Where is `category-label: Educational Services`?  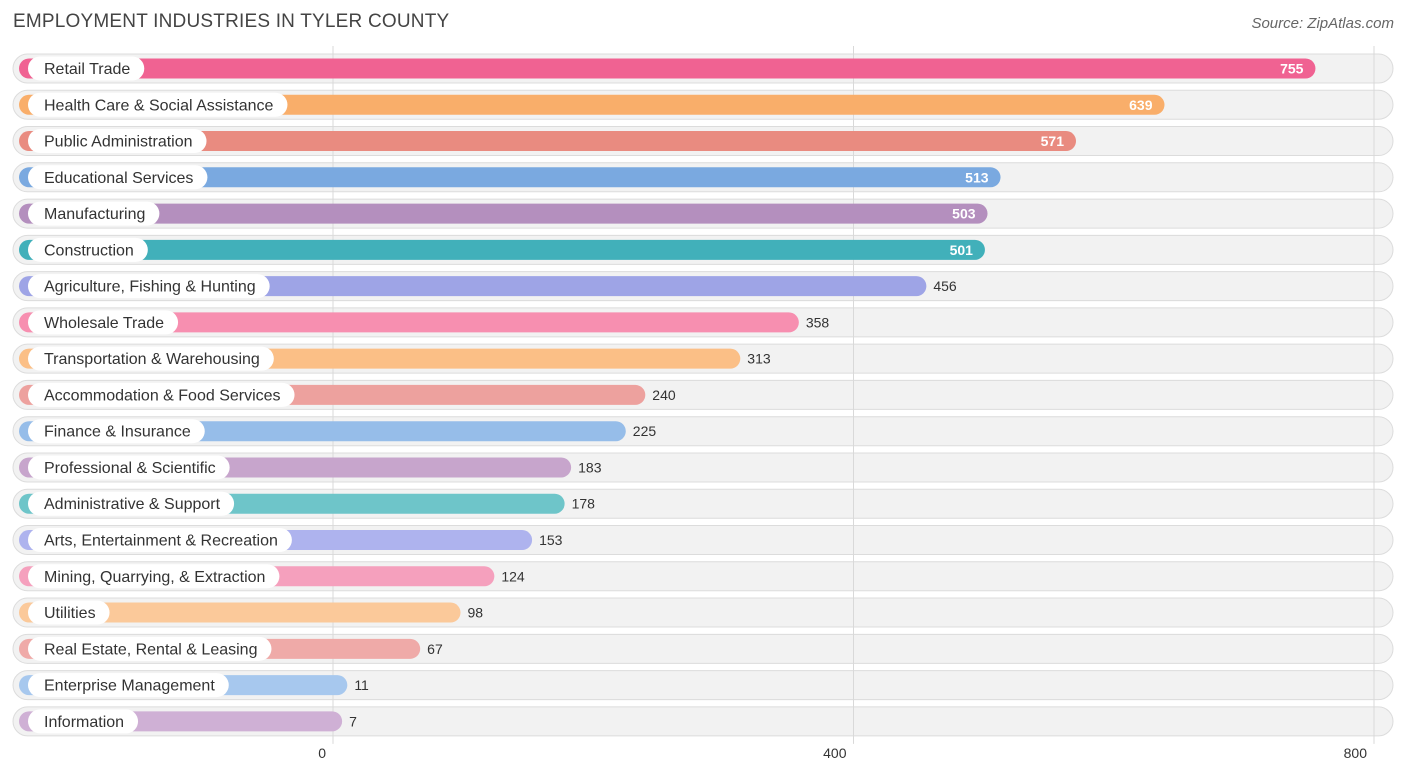
category-label: Educational Services is located at coordinates (118, 178).